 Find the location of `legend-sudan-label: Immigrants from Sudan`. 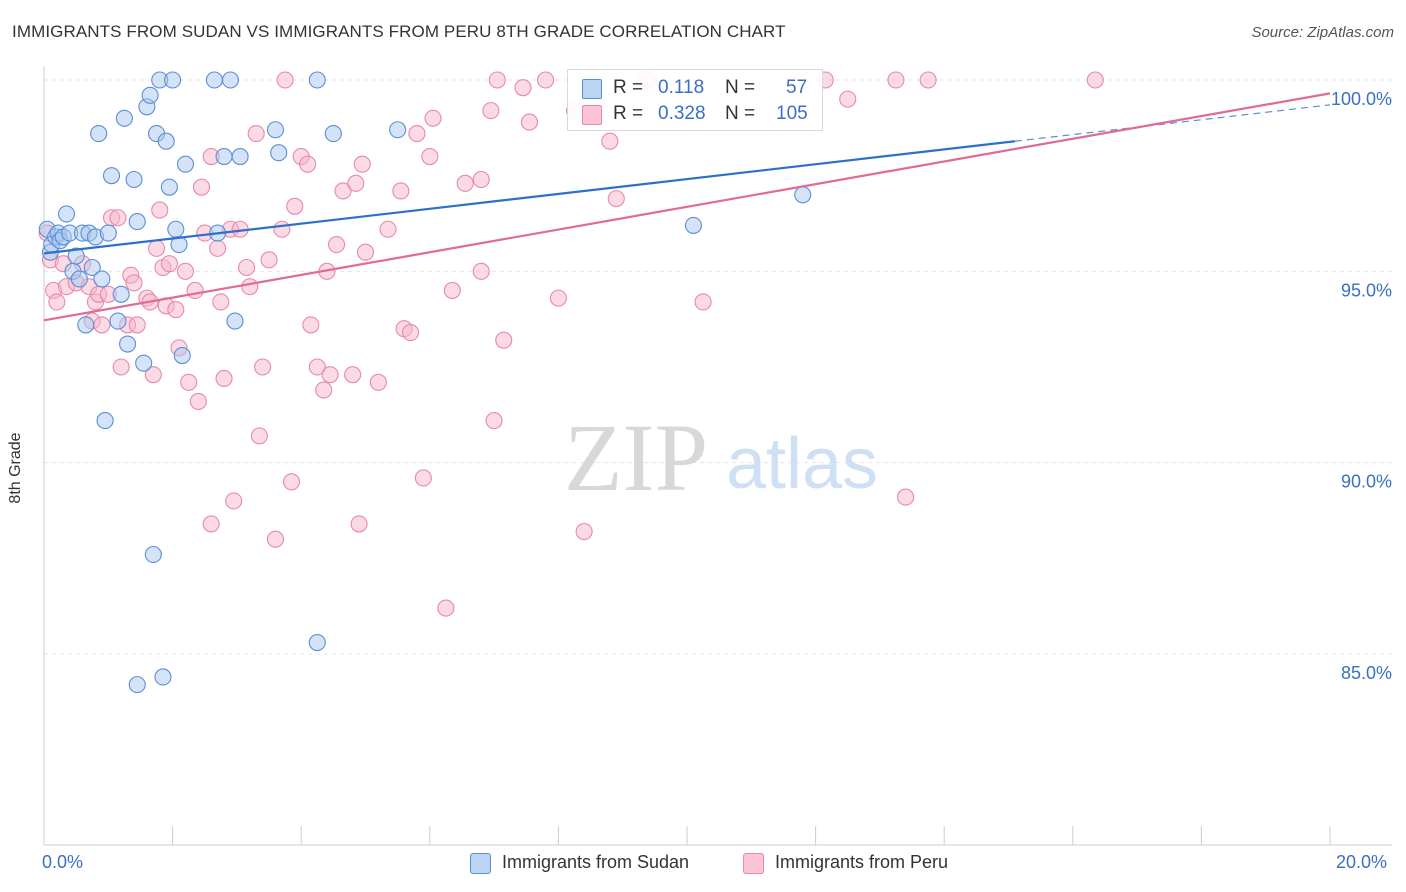

legend-sudan-label: Immigrants from Sudan is located at coordinates (596, 862).